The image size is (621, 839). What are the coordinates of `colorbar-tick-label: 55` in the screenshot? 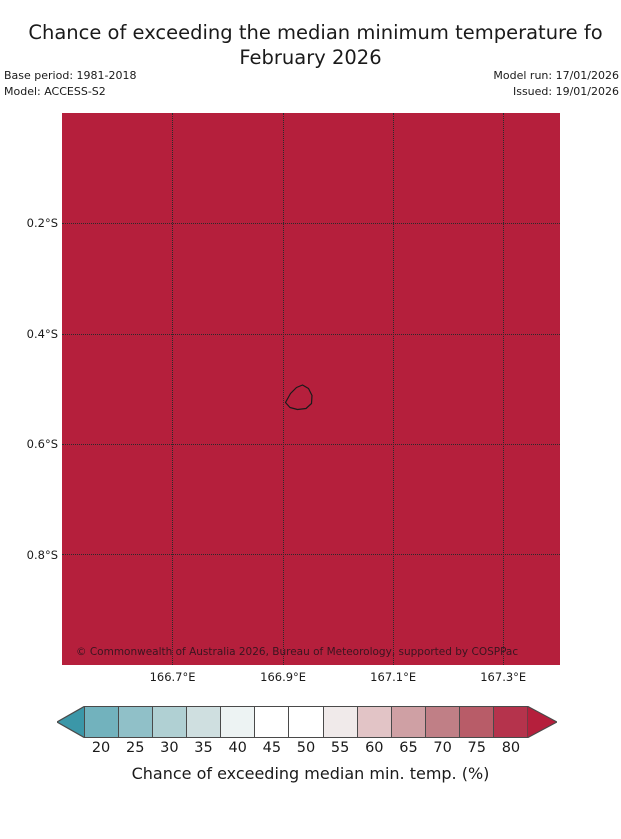 It's located at (340, 748).